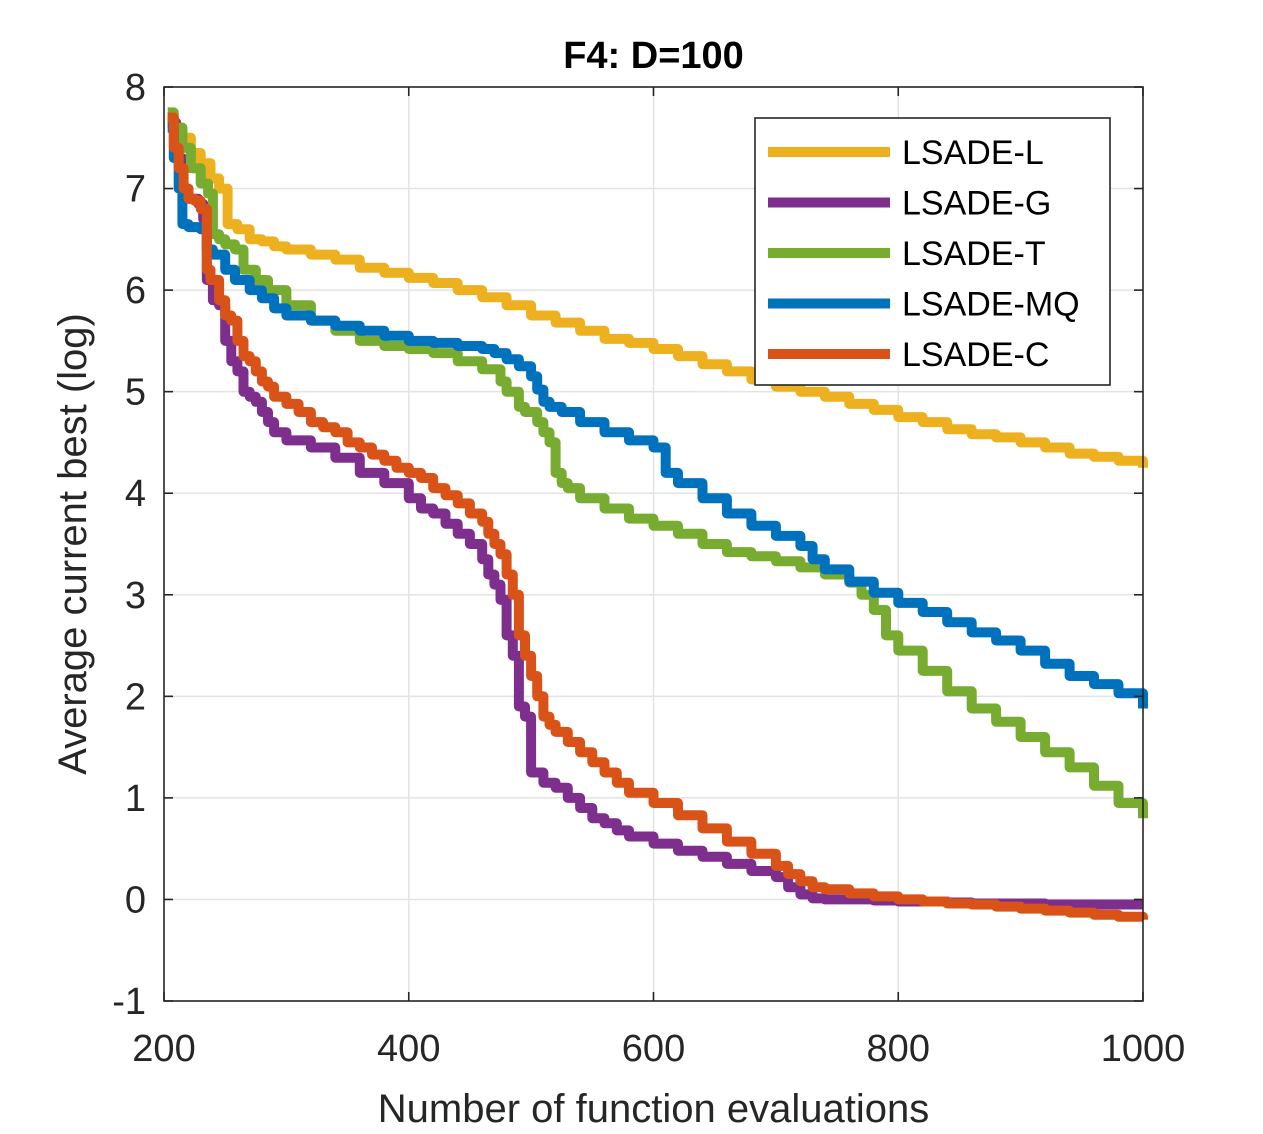 The width and height of the screenshot is (1263, 1134). I want to click on x-tick-label-4: 1000, so click(1143, 1049).